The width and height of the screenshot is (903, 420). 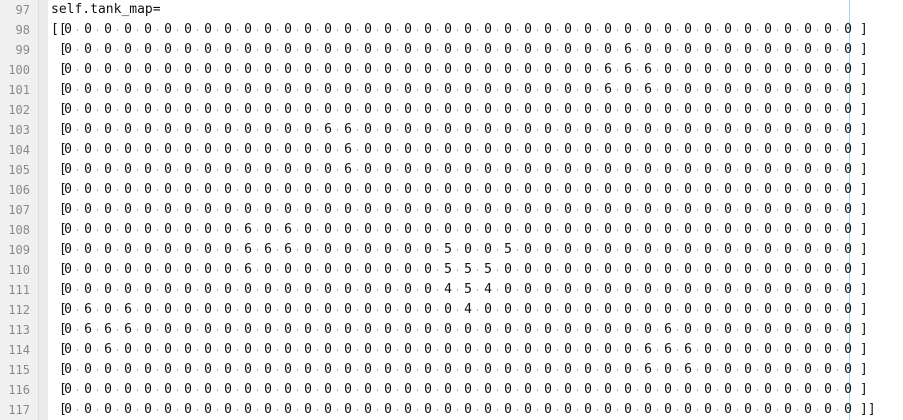 What do you see at coordinates (864, 269) in the screenshot?
I see `close-bracket: ]` at bounding box center [864, 269].